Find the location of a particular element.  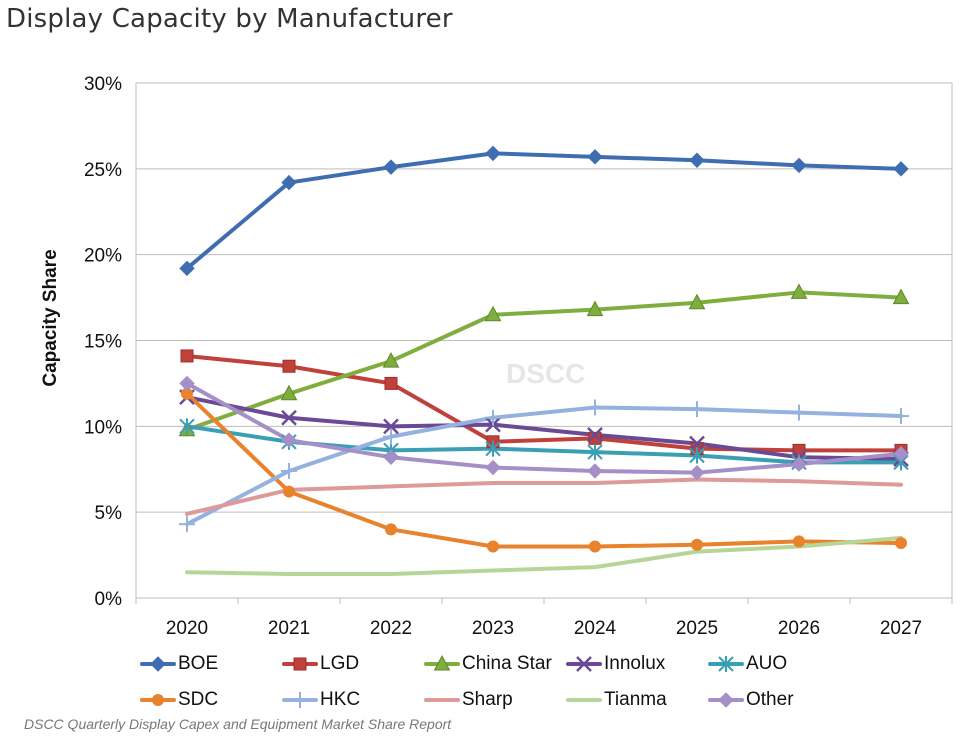

legend-item-tianma: Tianma is located at coordinates (637, 700).